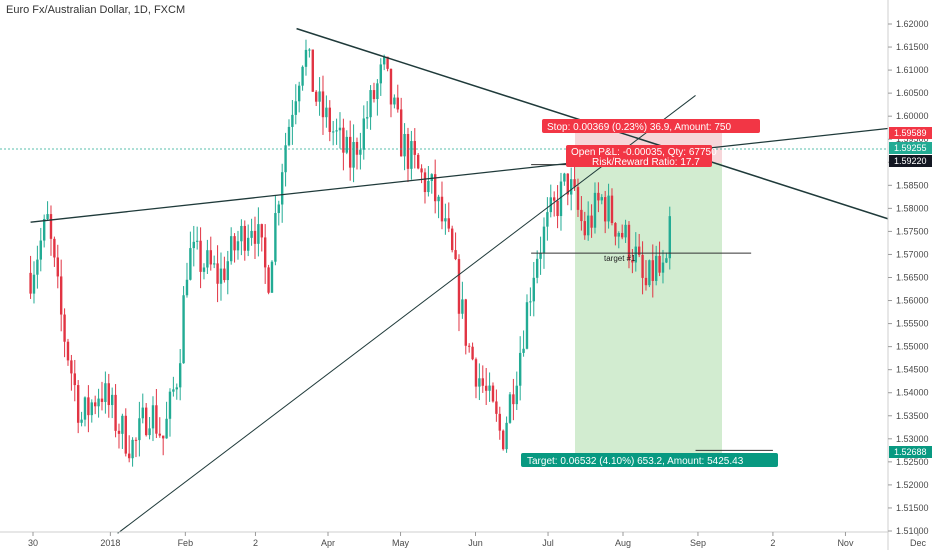 The height and width of the screenshot is (550, 932). I want to click on price-tag-label: 1.59255, so click(910, 148).